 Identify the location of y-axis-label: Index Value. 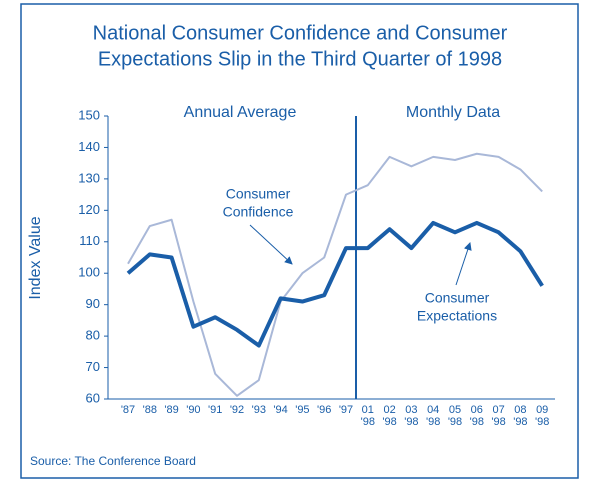
(35, 257).